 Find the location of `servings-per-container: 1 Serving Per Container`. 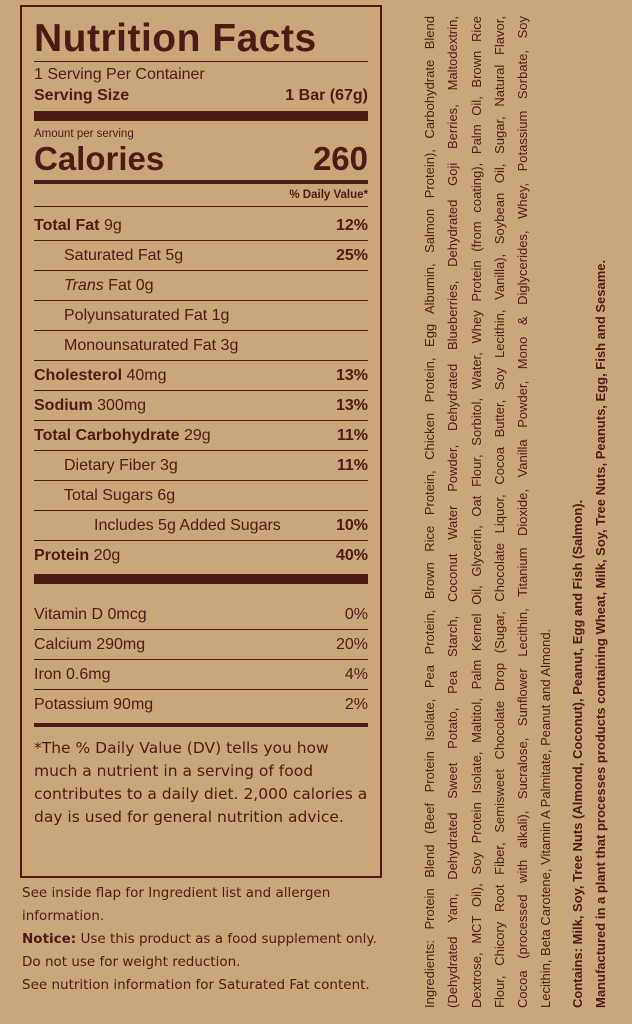

servings-per-container: 1 Serving Per Container is located at coordinates (119, 74).